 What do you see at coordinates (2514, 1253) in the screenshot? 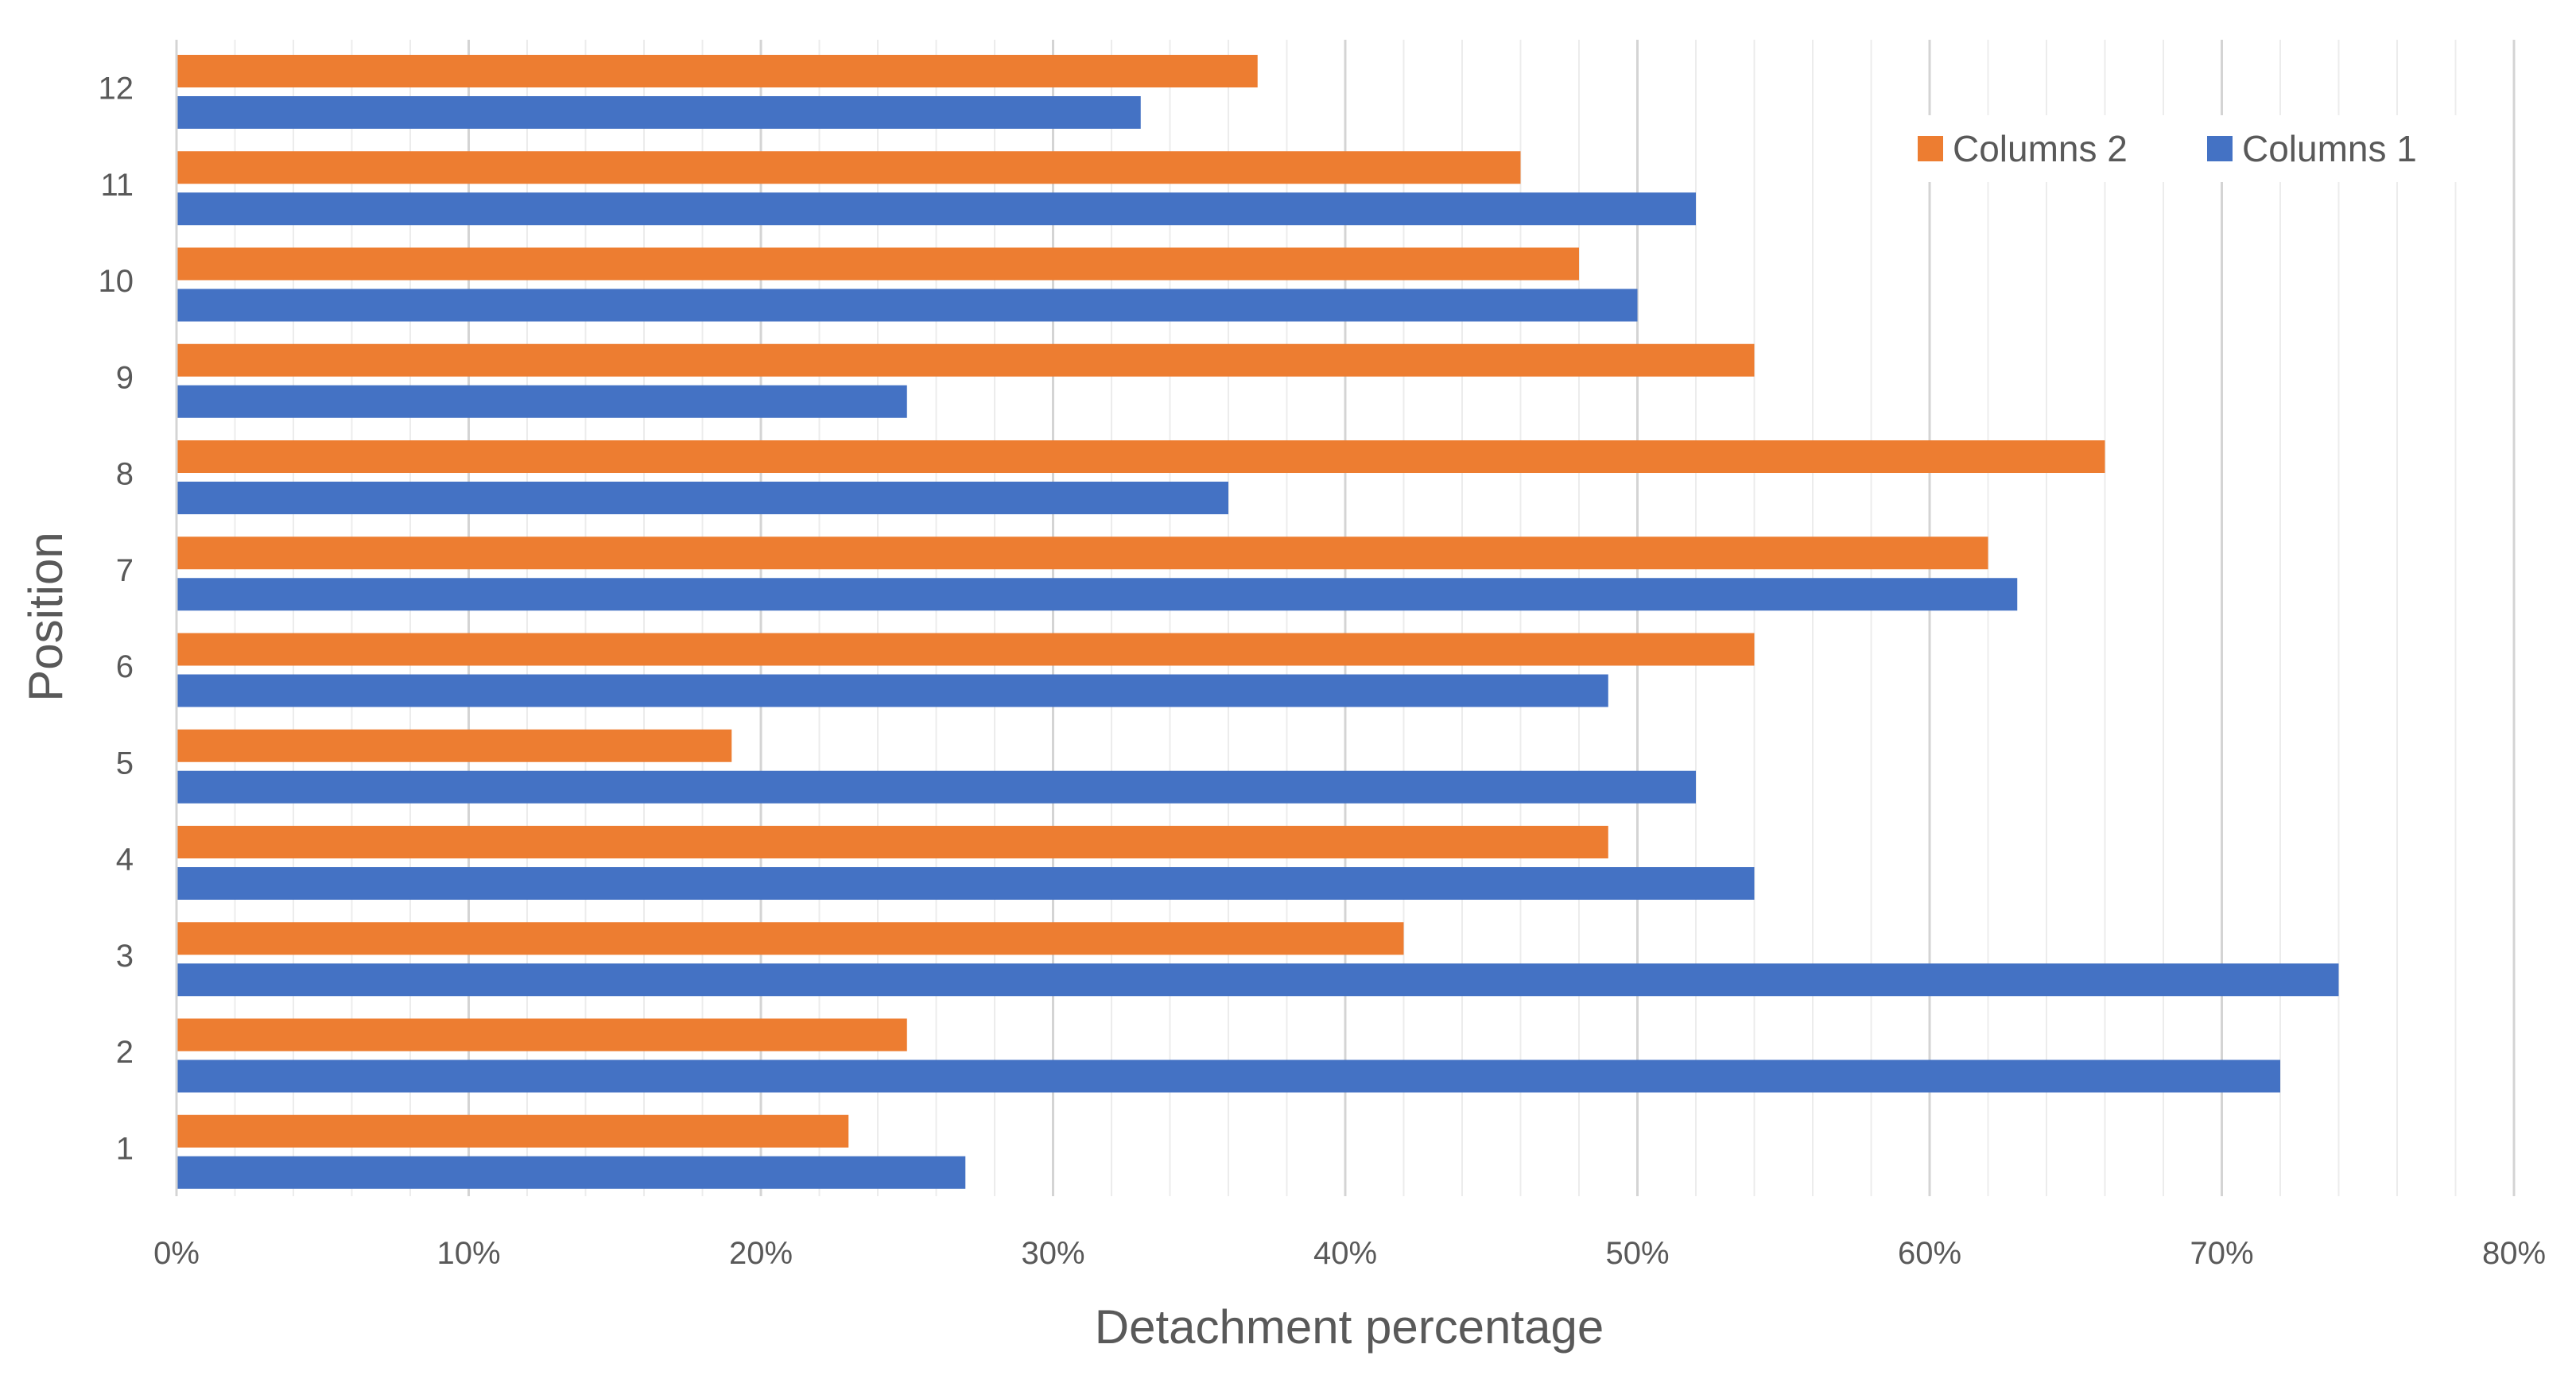
I see `x-tick-label: 80%` at bounding box center [2514, 1253].